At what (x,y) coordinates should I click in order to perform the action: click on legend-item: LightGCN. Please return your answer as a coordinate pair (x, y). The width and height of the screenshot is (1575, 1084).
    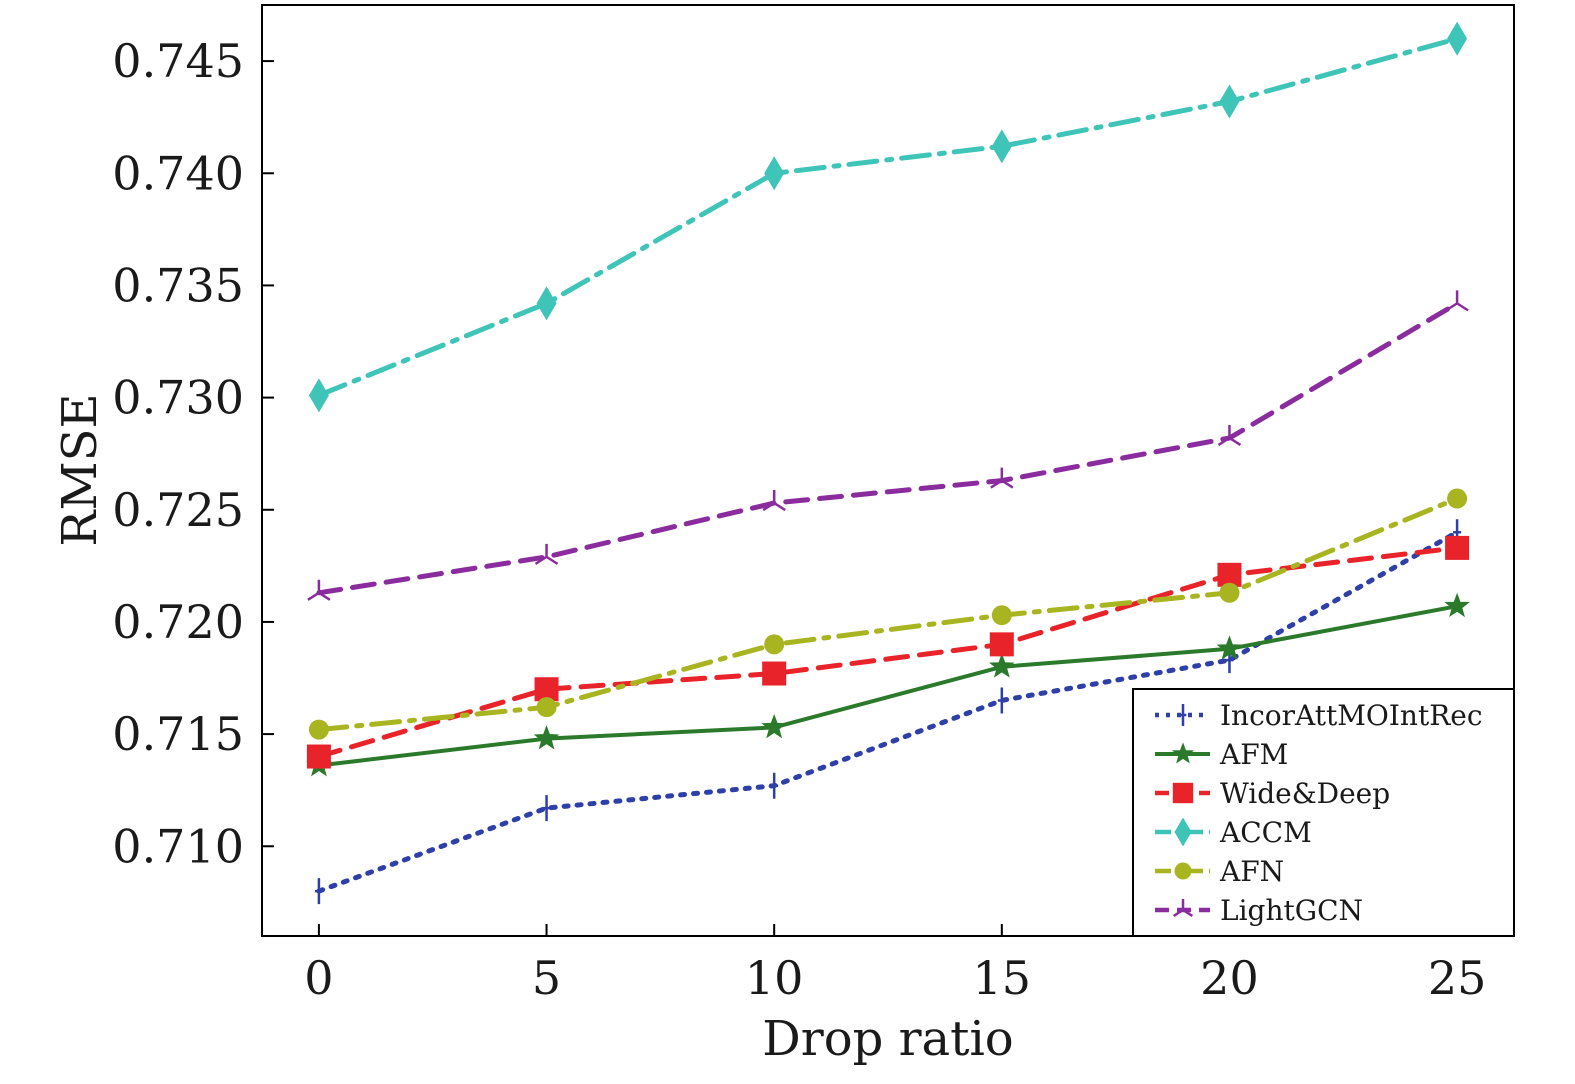
    Looking at the image, I should click on (1259, 910).